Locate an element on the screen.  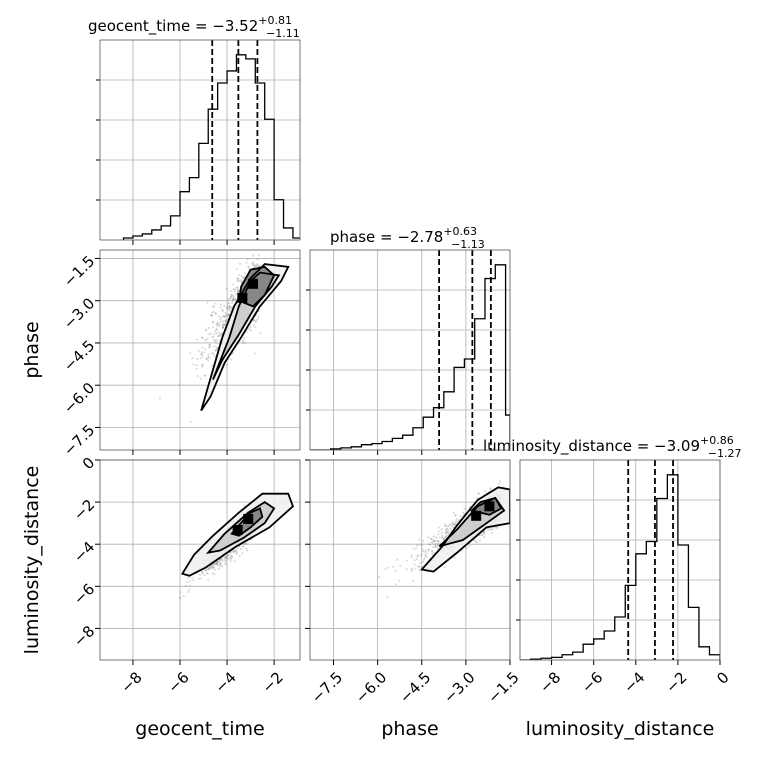
y-tick-label: −1.5 is located at coordinates (79, 271).